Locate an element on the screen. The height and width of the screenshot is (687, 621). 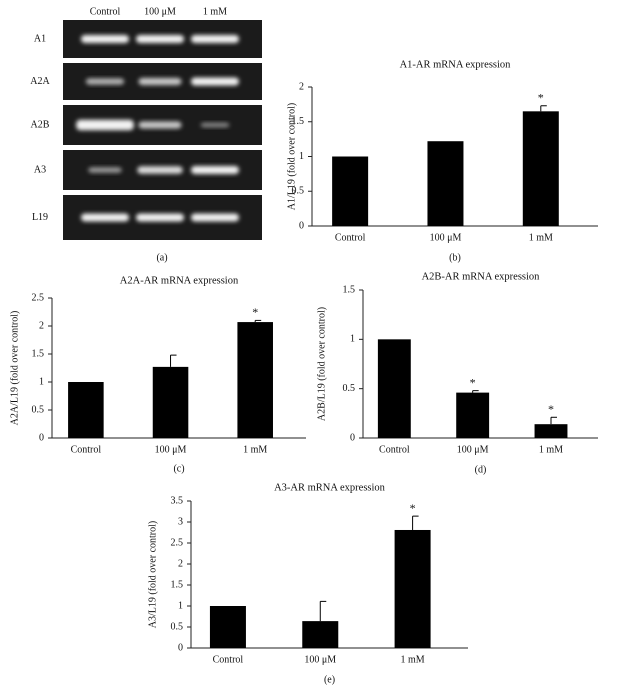
chart-title: A2A-AR mRNA expression is located at coordinates (179, 280).